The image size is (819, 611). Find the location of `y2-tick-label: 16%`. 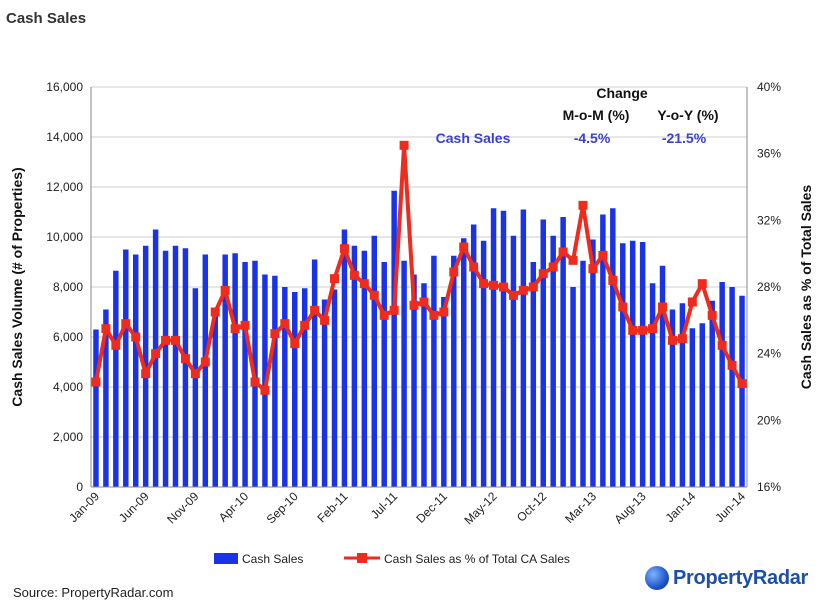

y2-tick-label: 16% is located at coordinates (769, 487).